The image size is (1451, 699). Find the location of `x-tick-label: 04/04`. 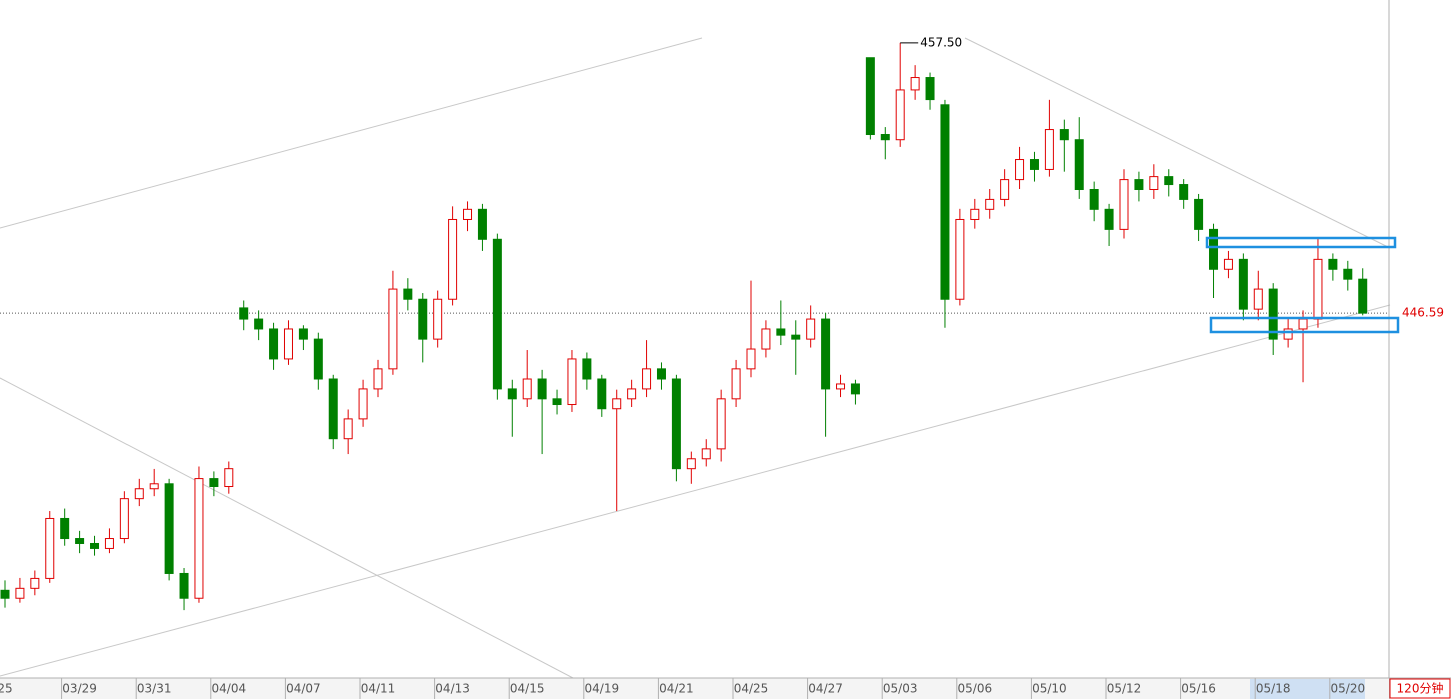

x-tick-label: 04/04 is located at coordinates (229, 689).